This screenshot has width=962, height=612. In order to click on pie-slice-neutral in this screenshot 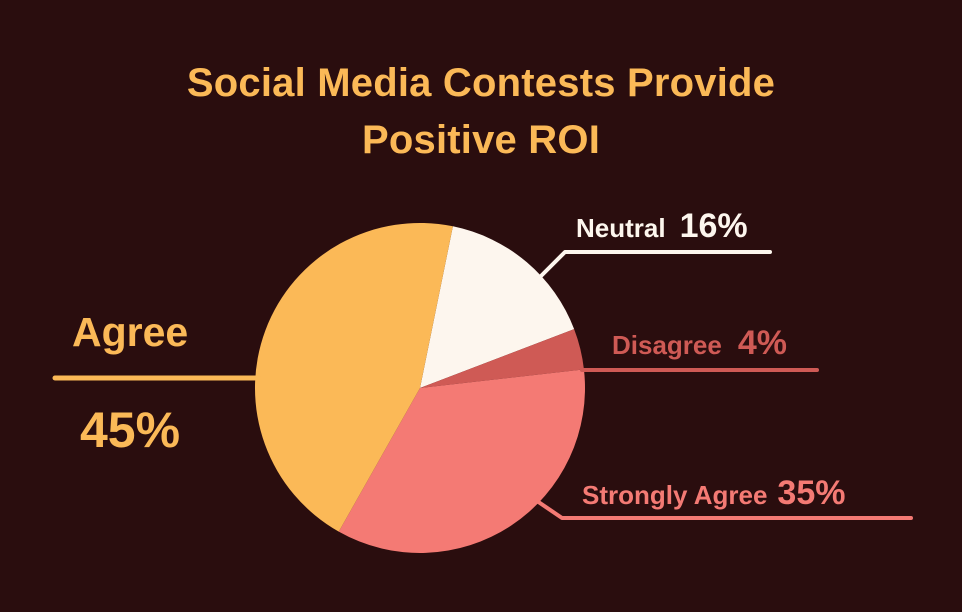, I will do `click(497, 307)`.